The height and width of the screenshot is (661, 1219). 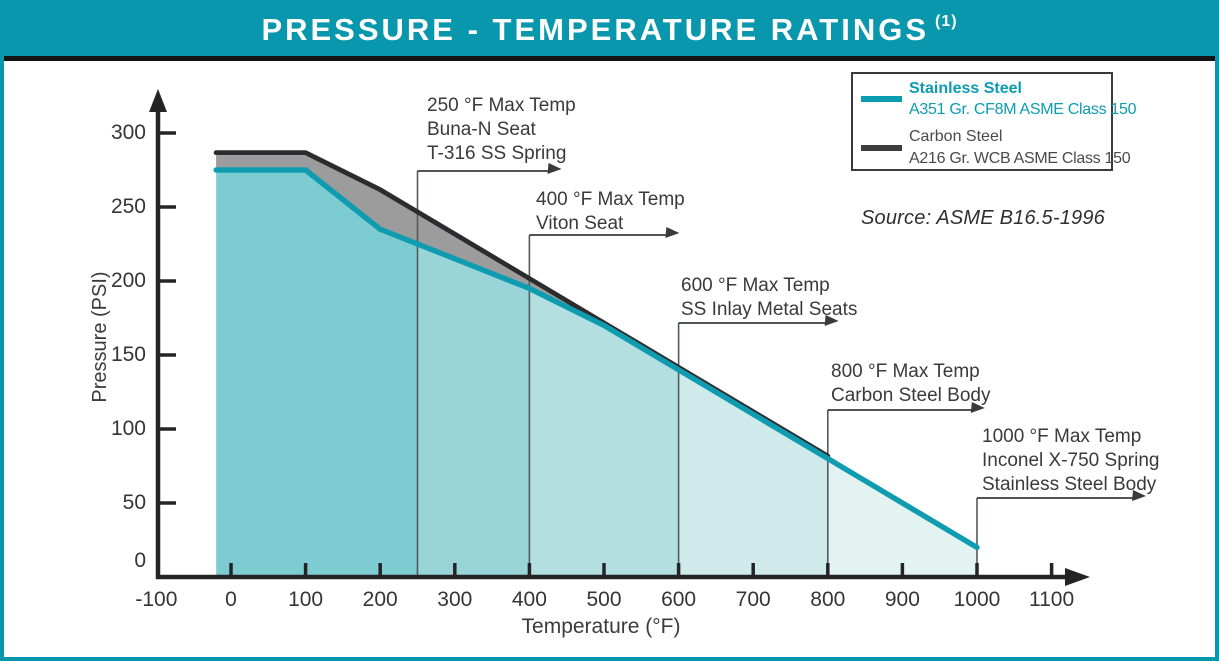 I want to click on y-tick-label: 300, so click(x=128, y=132).